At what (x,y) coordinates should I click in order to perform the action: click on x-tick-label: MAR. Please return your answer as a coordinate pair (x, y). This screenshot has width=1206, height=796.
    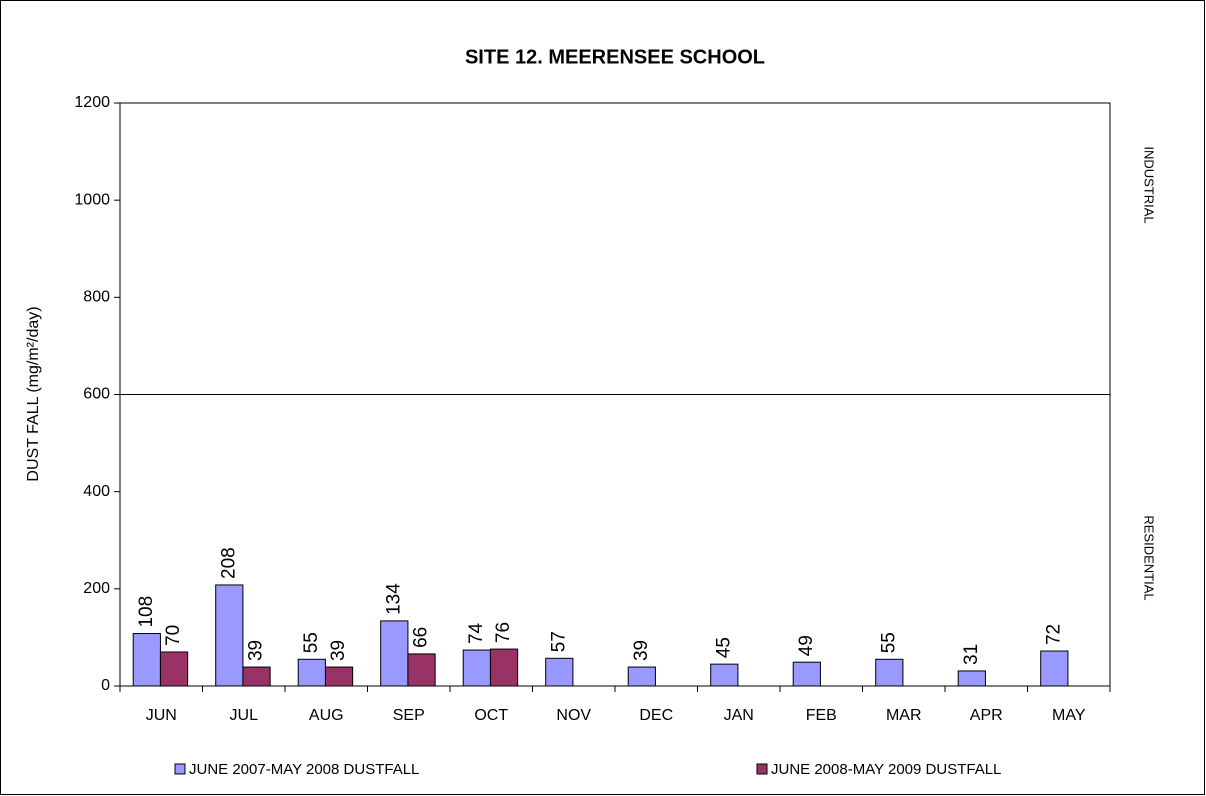
    Looking at the image, I should click on (904, 715).